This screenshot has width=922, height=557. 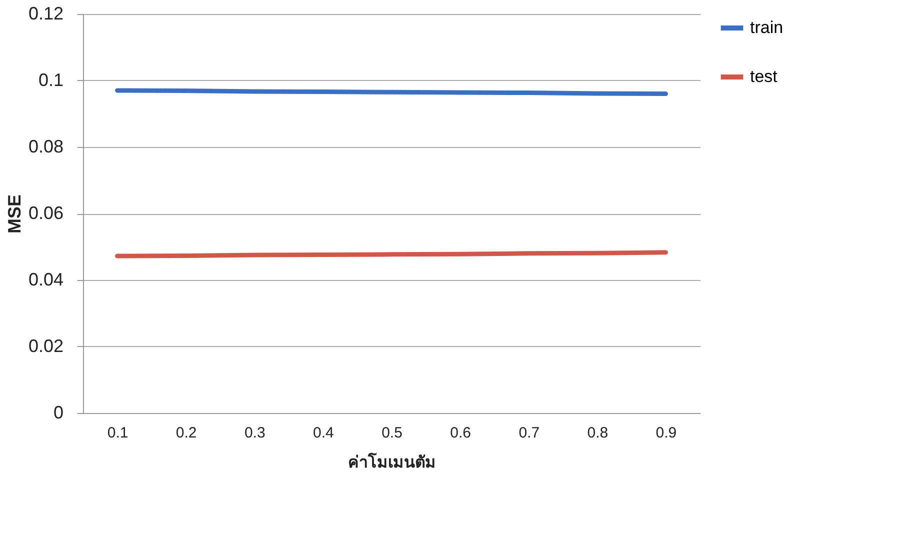 I want to click on x-tick-label: 0.5, so click(x=392, y=433).